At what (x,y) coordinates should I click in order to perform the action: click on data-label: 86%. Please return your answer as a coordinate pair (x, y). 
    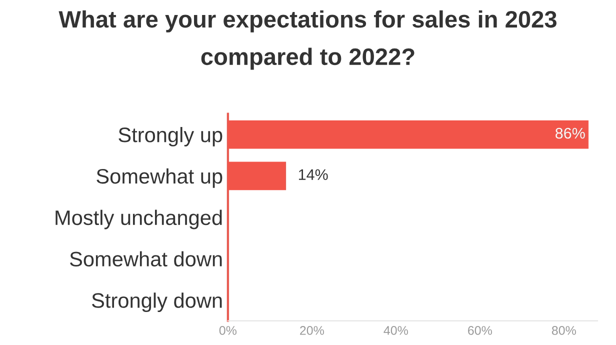
    Looking at the image, I should click on (570, 133).